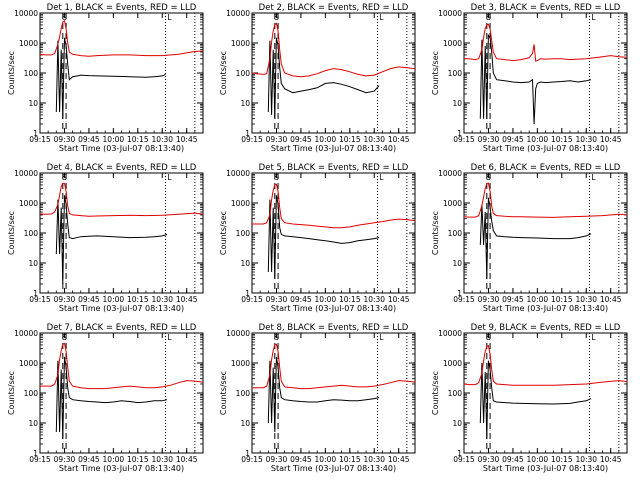  Describe the element at coordinates (334, 8) in the screenshot. I see `panel-title: Det 2, BLACK = Events, RED = LLD` at that location.